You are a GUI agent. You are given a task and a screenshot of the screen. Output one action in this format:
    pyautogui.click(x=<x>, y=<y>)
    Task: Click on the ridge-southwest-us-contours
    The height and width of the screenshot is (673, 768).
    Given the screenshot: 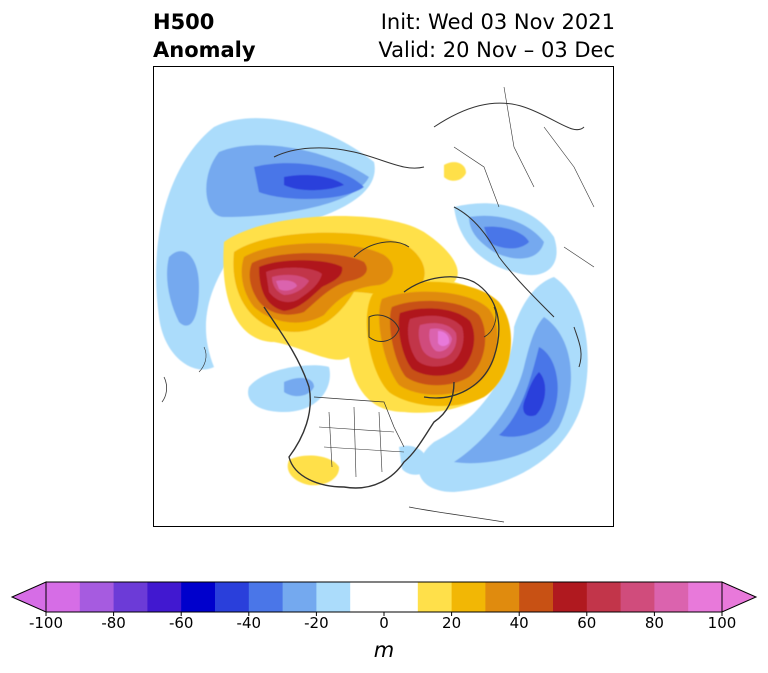 What is the action you would take?
    pyautogui.click(x=313, y=470)
    